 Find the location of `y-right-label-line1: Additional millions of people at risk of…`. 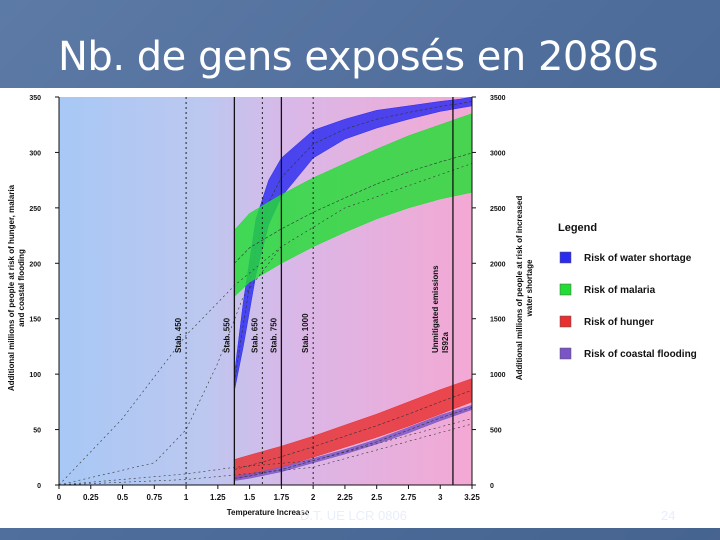

y-right-label-line1: Additional millions of people at risk of… is located at coordinates (519, 288).